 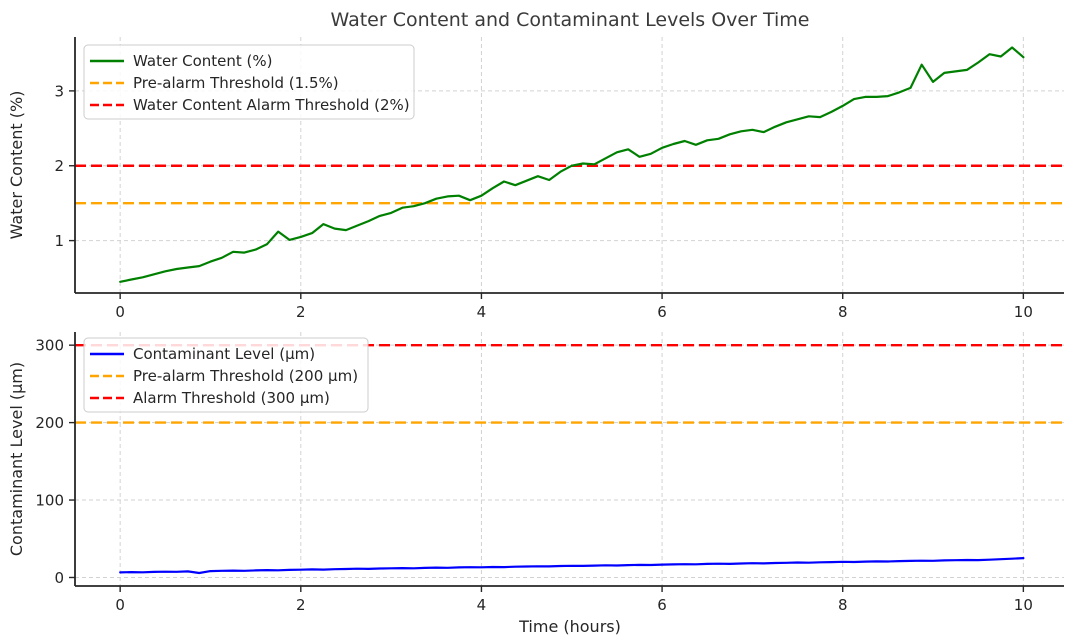 I want to click on legend-label-alarm: Alarm Threshold (300 µm), so click(x=231, y=398).